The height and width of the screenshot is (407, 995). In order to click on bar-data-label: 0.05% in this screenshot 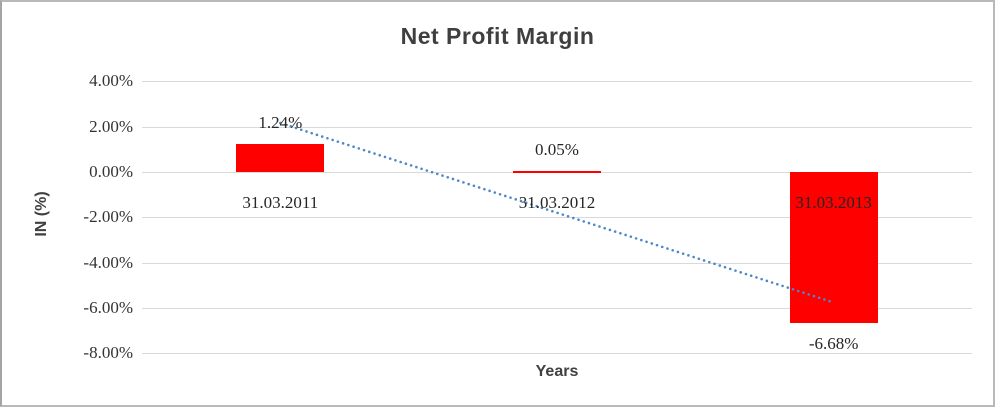, I will do `click(557, 149)`.